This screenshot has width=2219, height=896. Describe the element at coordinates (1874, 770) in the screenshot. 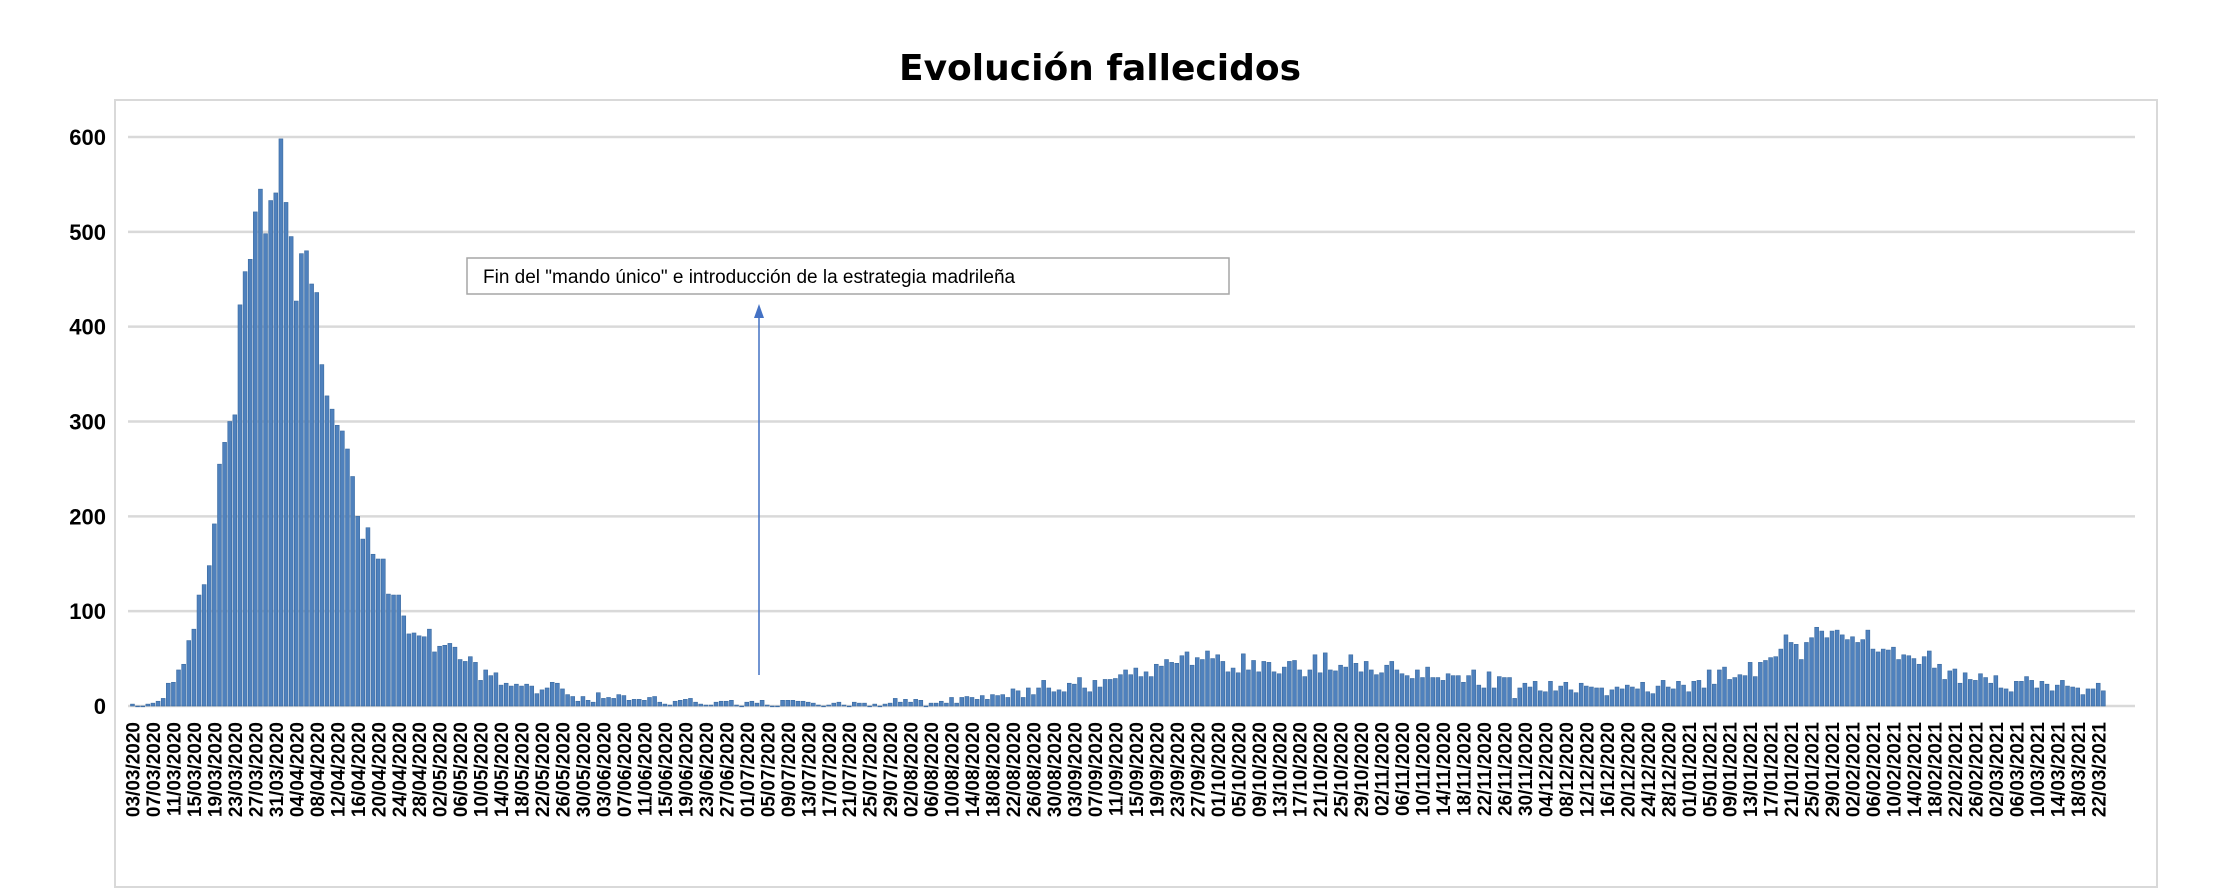

I see `x-tick-label: 06/02/2021` at that location.